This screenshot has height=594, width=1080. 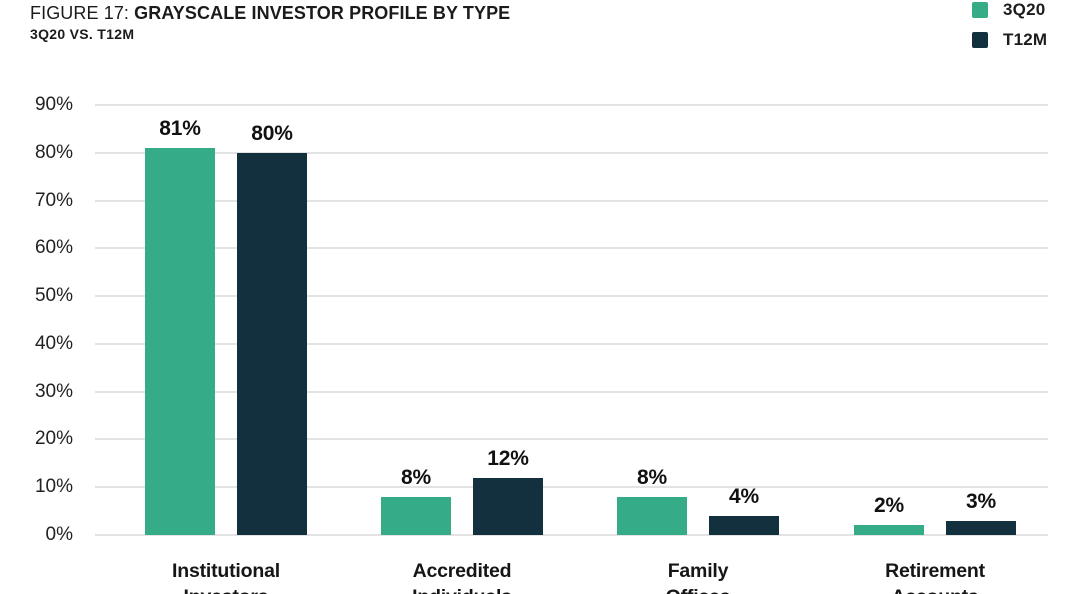 I want to click on y-axis-tick-30: 30%, so click(x=53, y=391).